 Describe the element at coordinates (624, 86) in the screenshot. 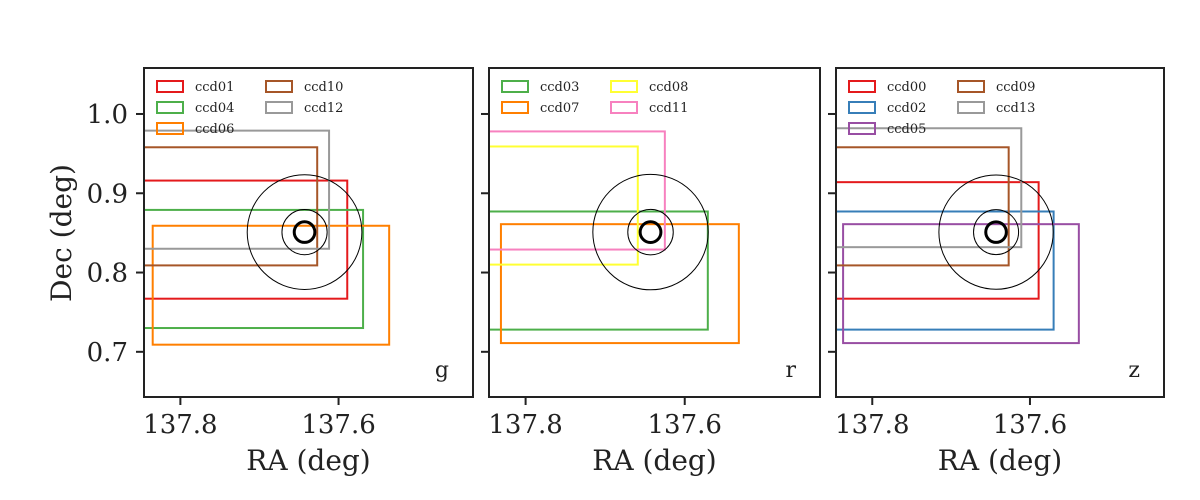

I see `legend-swatch-ccd08` at that location.